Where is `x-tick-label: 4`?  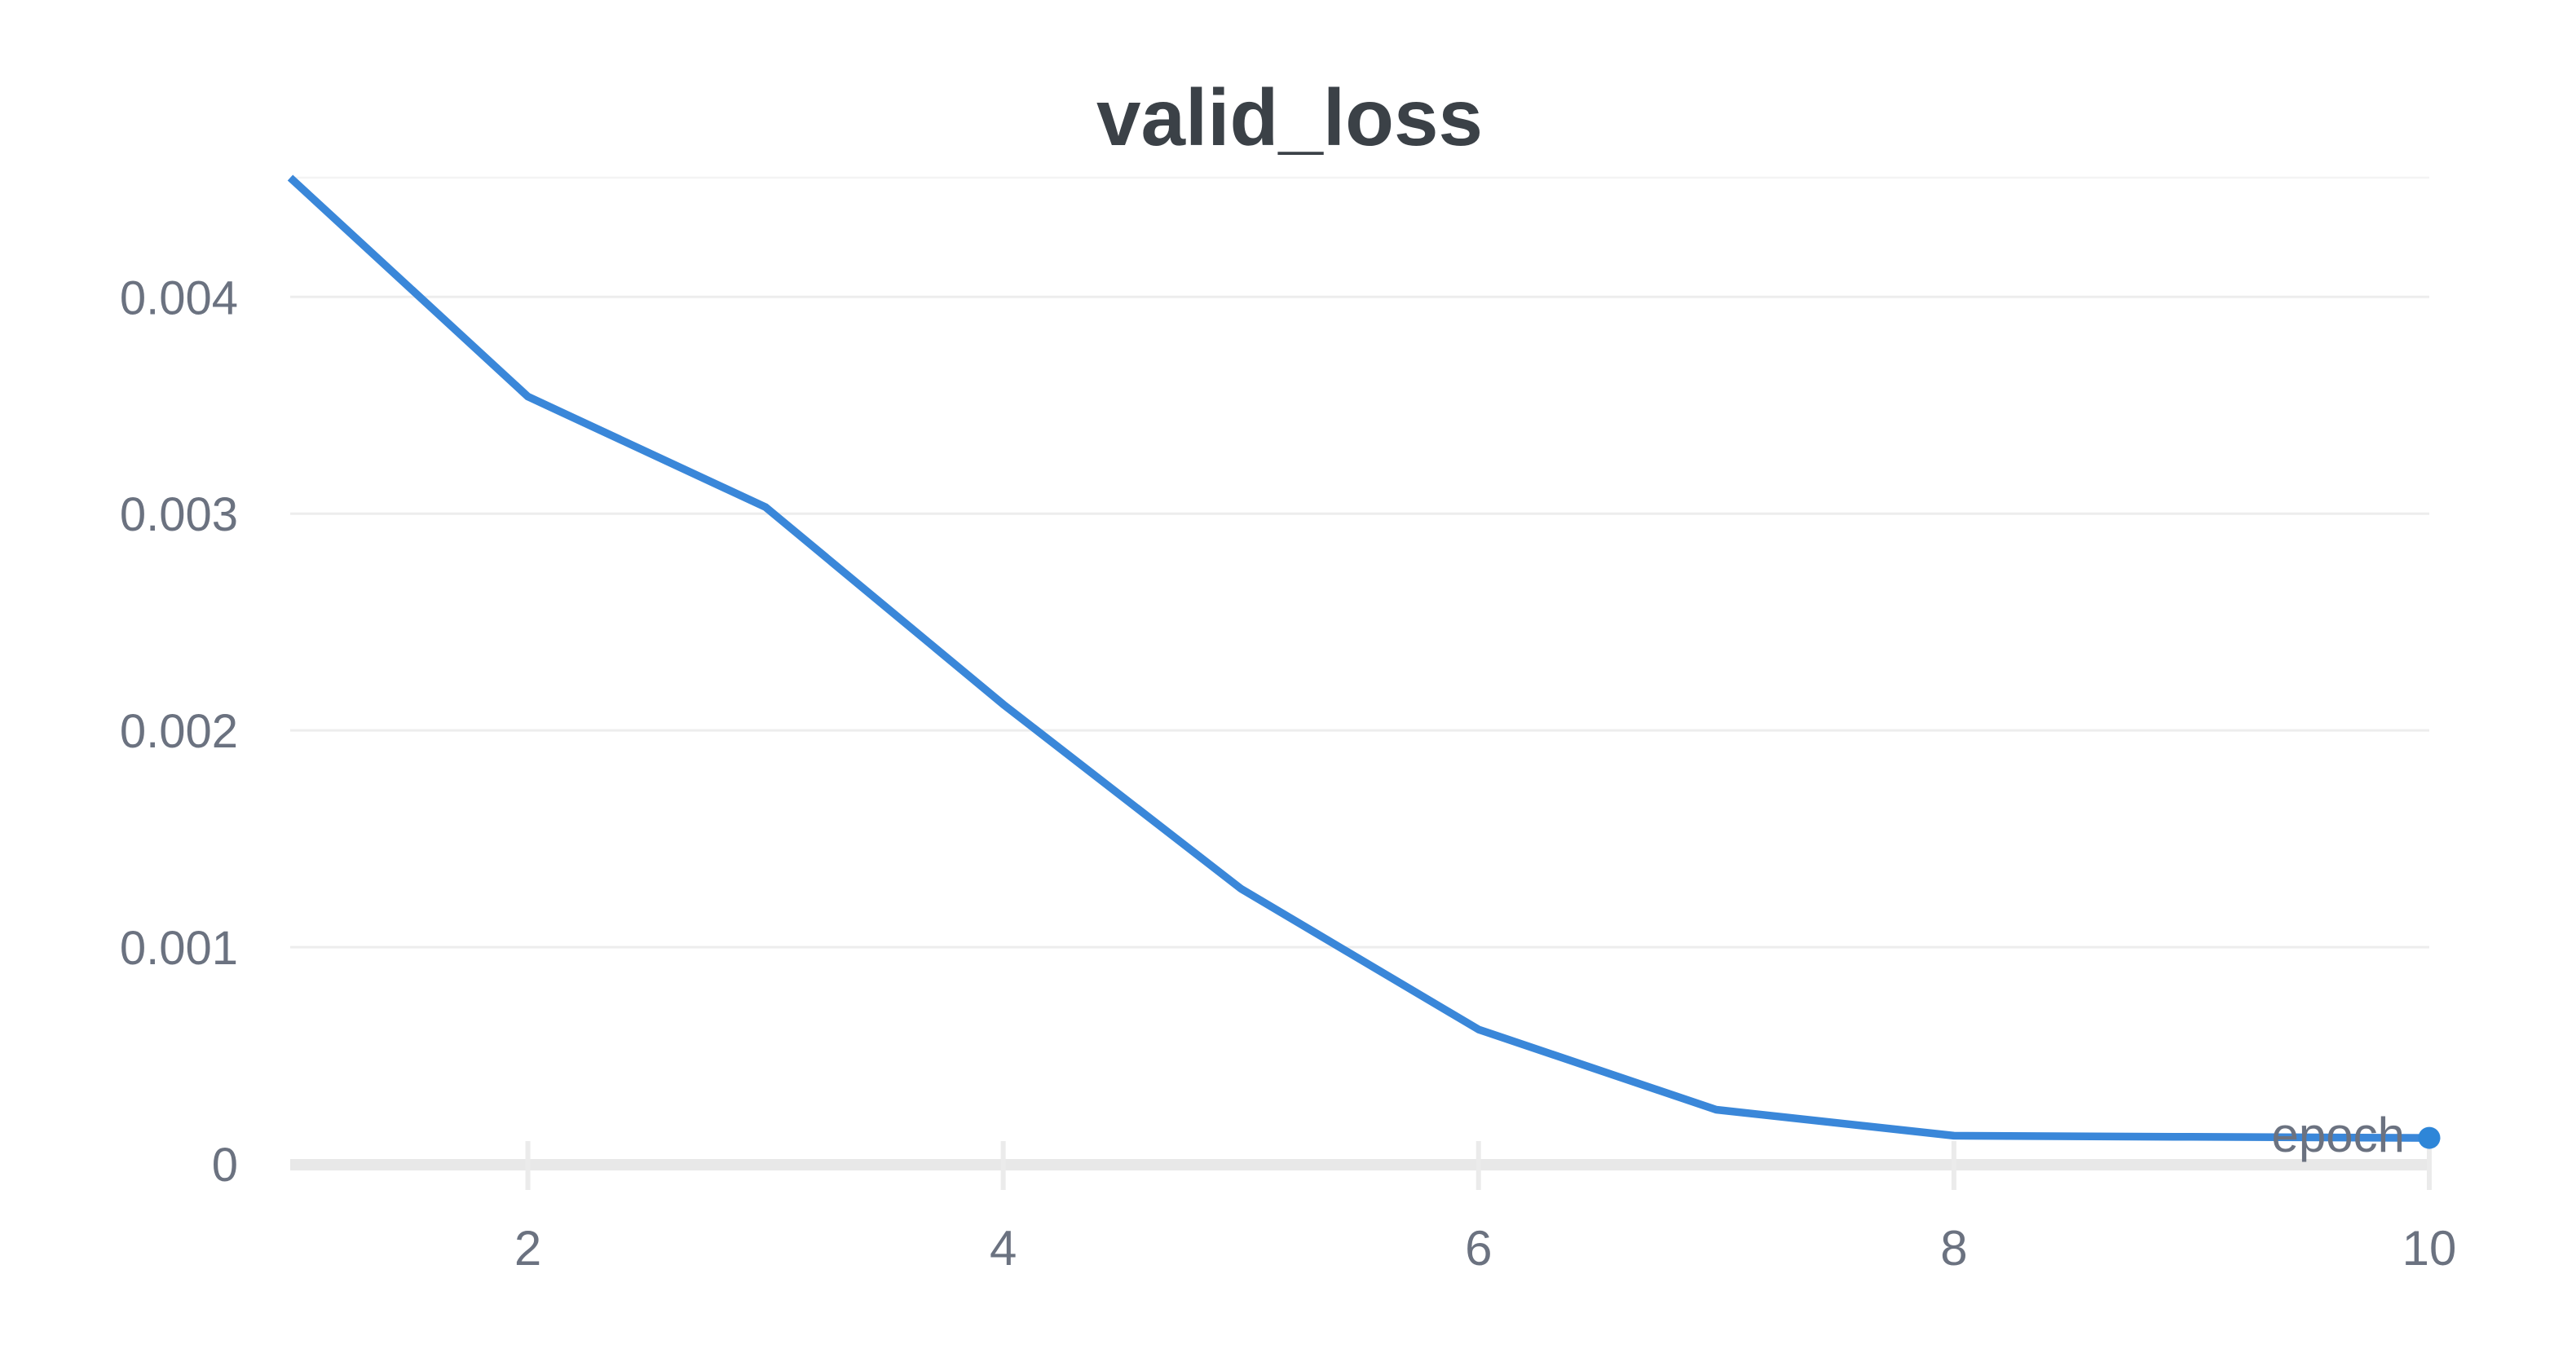 x-tick-label: 4 is located at coordinates (1003, 1248).